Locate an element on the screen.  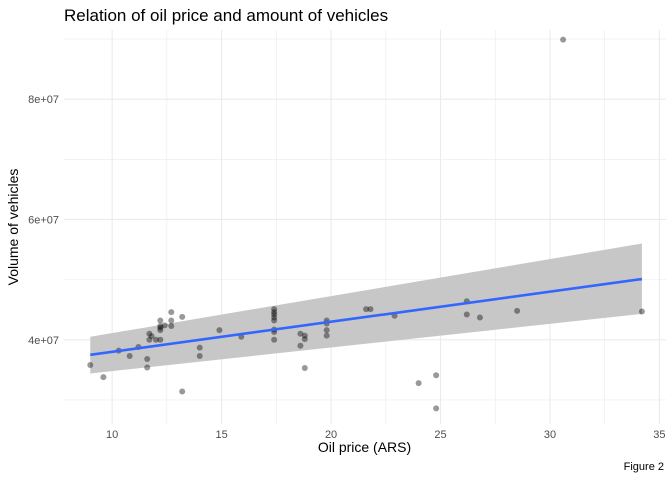
x-tick-label: 35 is located at coordinates (659, 435).